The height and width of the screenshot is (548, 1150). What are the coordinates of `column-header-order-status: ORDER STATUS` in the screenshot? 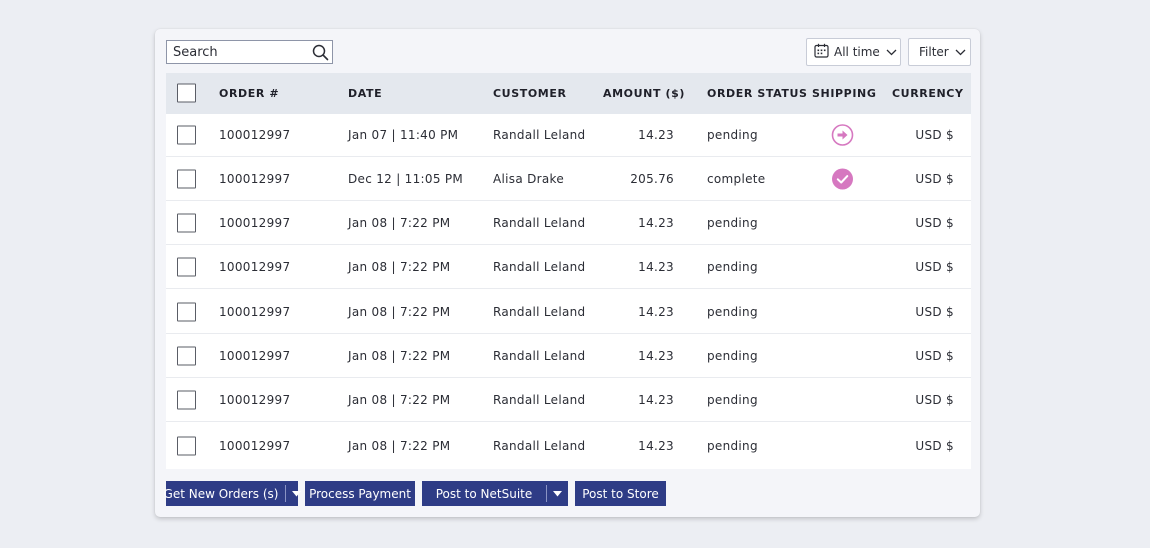 It's located at (757, 93).